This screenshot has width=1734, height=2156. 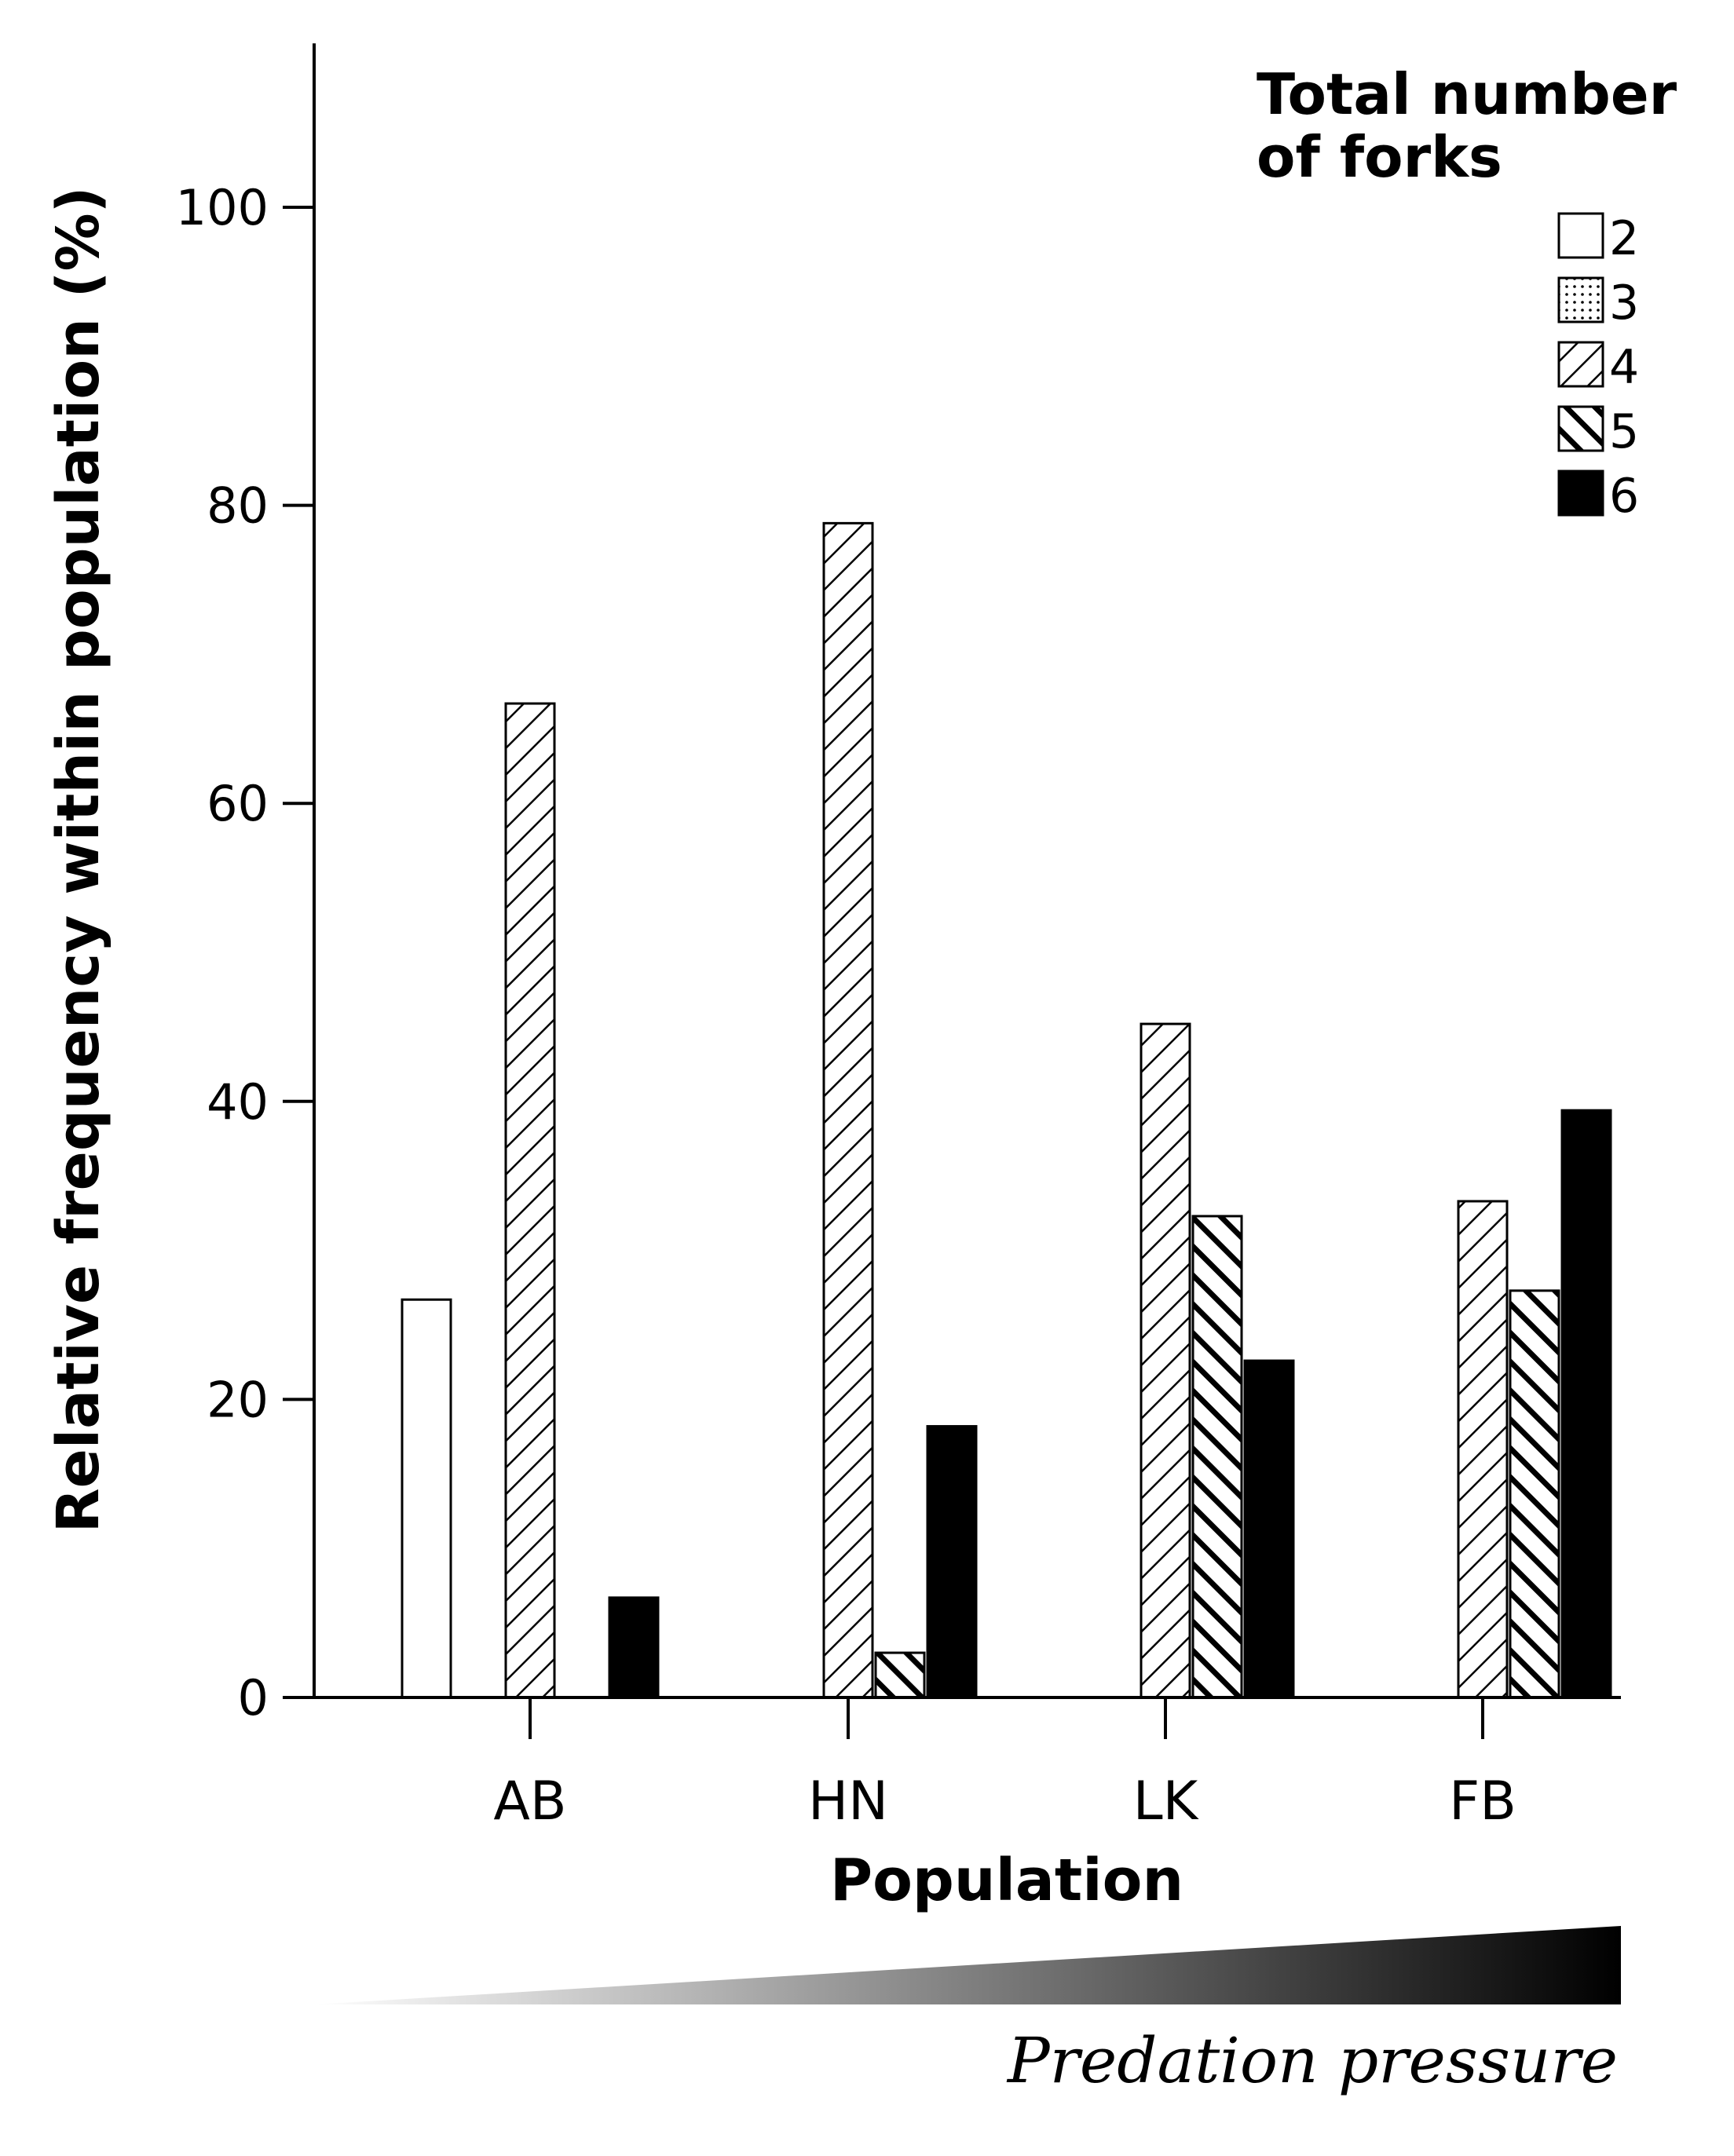 I want to click on predation-pressure-label: Predation pressure, so click(x=1312, y=2060).